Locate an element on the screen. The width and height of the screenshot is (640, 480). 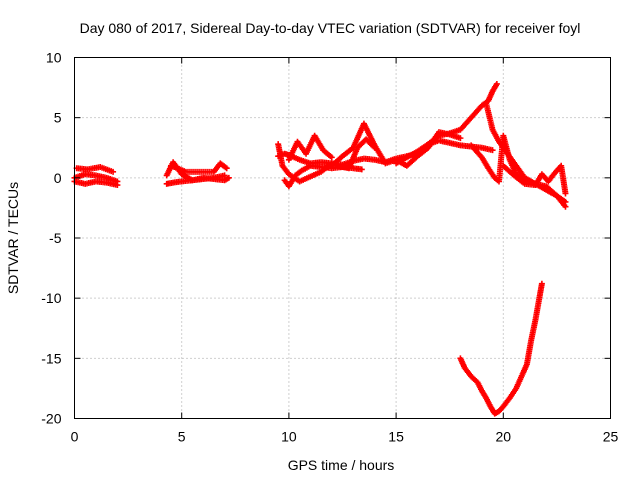
x-tick-label: 0 is located at coordinates (75, 437).